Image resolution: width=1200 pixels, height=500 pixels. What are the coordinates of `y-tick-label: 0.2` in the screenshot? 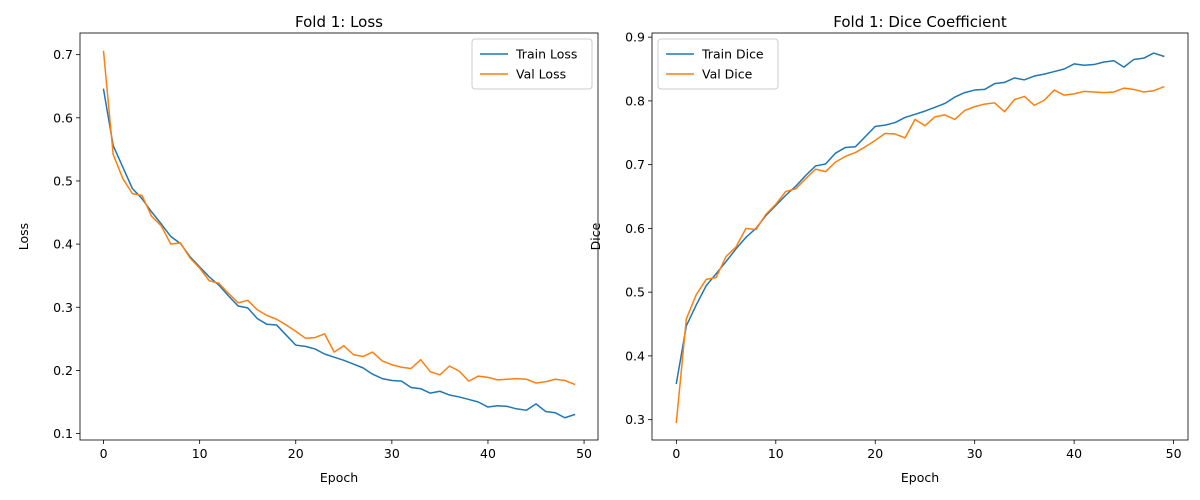 It's located at (63, 370).